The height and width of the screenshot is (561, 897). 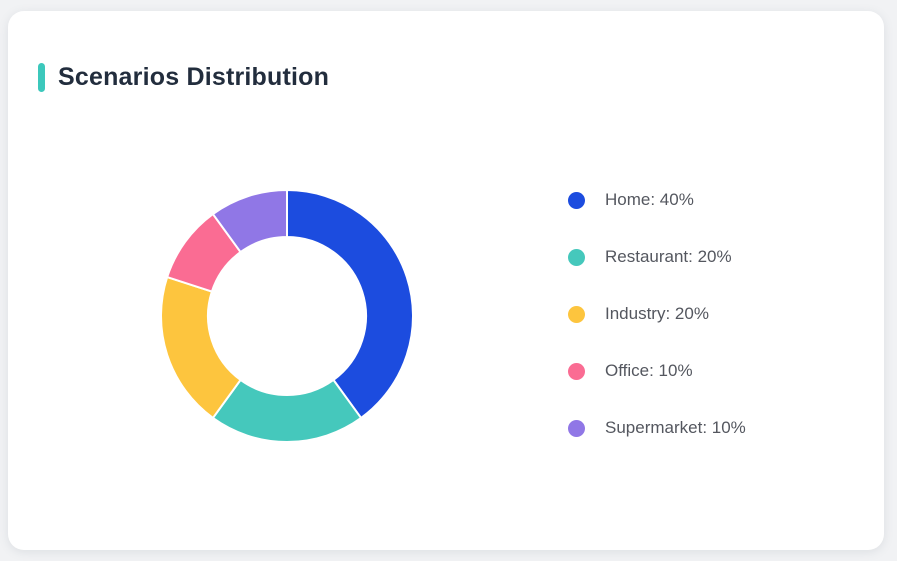 What do you see at coordinates (576, 257) in the screenshot?
I see `legend-marker-restaurant` at bounding box center [576, 257].